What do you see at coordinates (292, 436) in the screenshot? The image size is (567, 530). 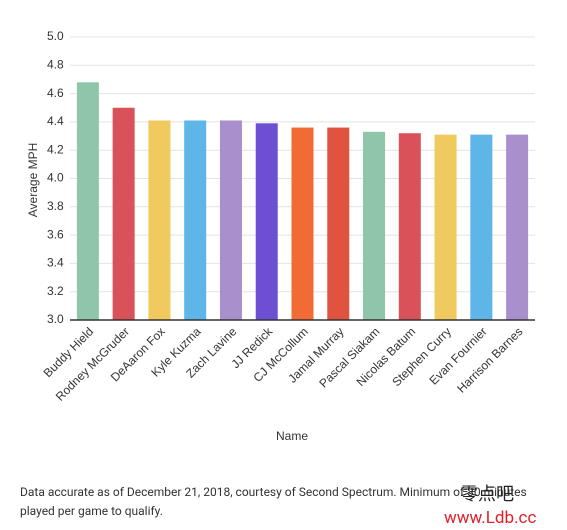 I see `x-axis-title: Name` at bounding box center [292, 436].